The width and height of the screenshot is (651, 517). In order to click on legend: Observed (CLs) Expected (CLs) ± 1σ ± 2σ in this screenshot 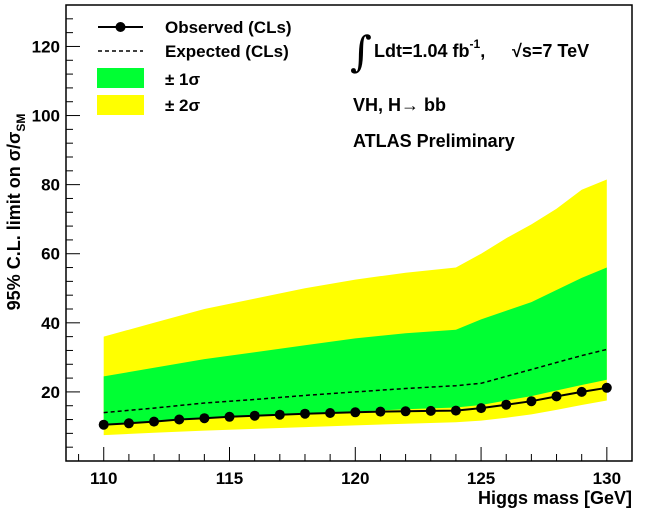, I will do `click(194, 66)`.